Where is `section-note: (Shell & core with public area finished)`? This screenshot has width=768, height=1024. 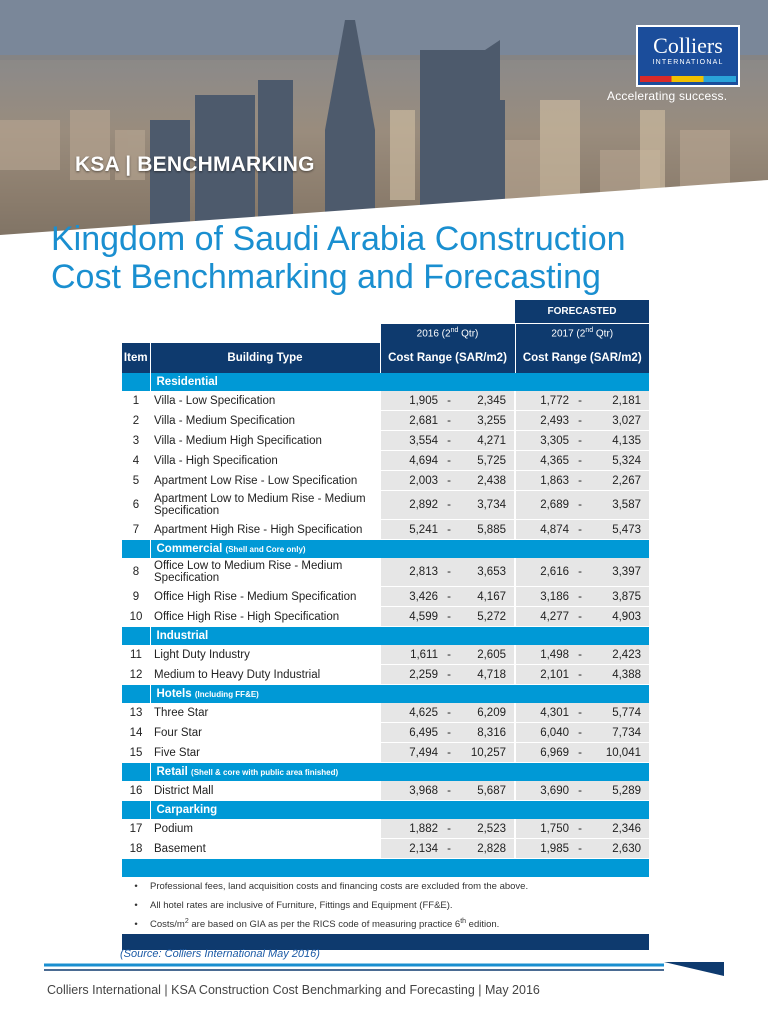 section-note: (Shell & core with public area finished) is located at coordinates (265, 772).